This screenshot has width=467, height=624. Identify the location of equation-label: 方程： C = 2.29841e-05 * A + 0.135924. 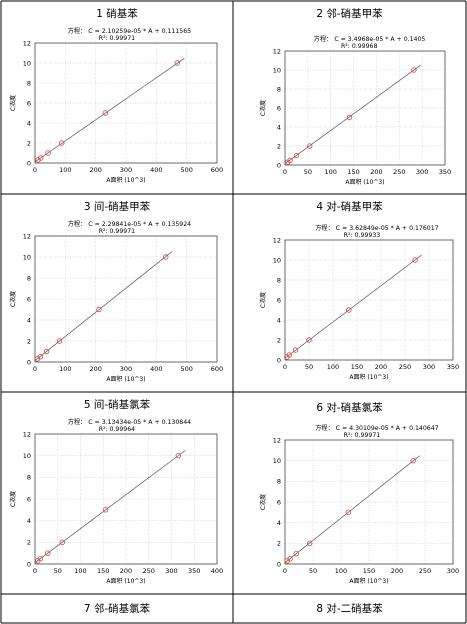
(129, 224).